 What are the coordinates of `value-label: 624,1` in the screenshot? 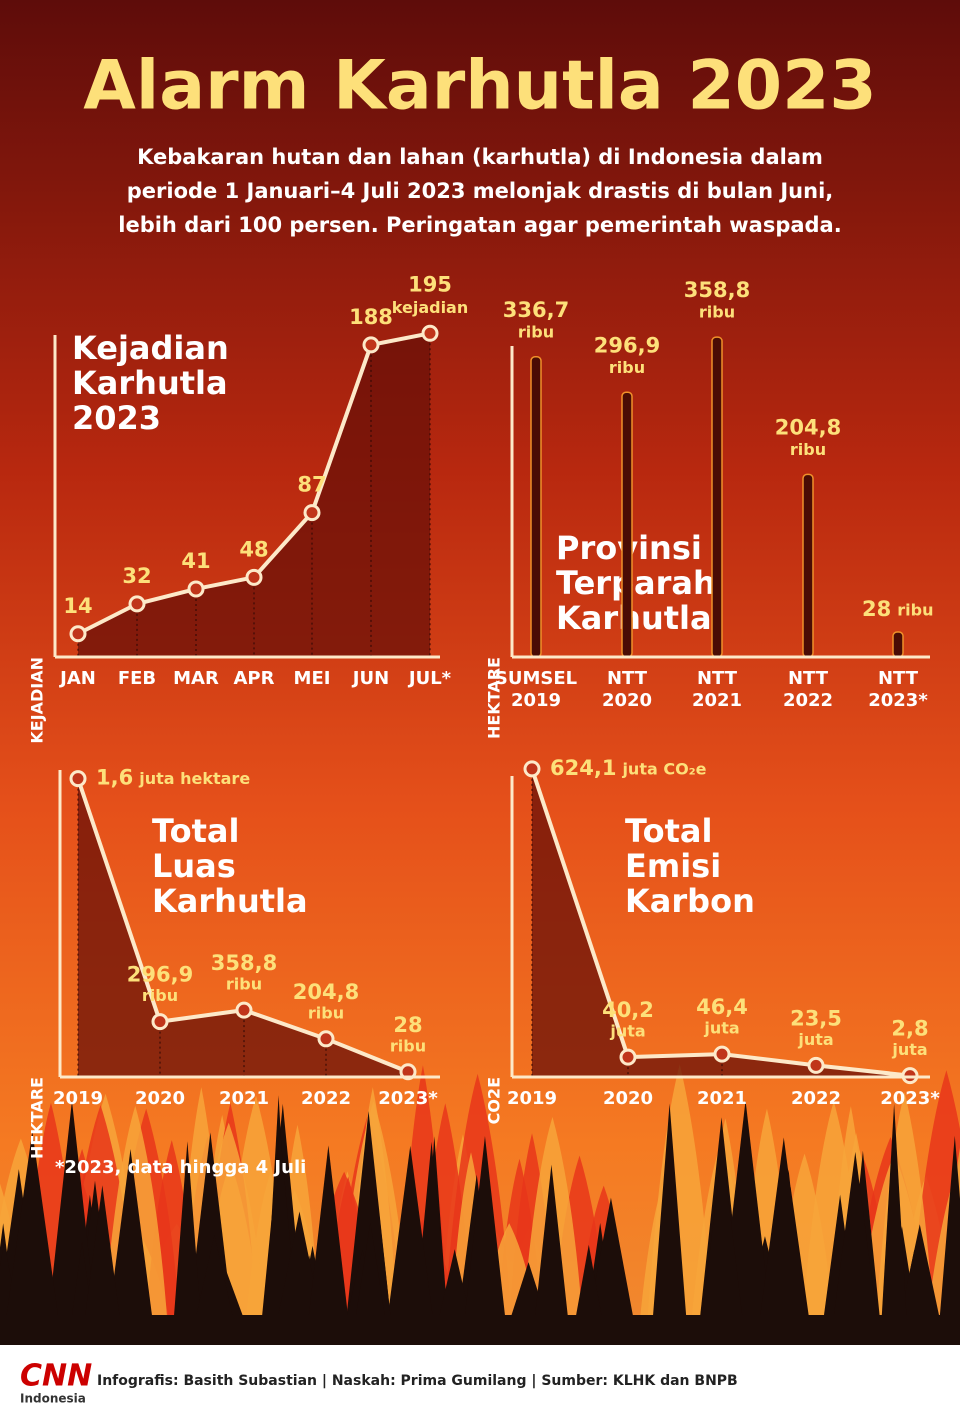 It's located at (583, 768).